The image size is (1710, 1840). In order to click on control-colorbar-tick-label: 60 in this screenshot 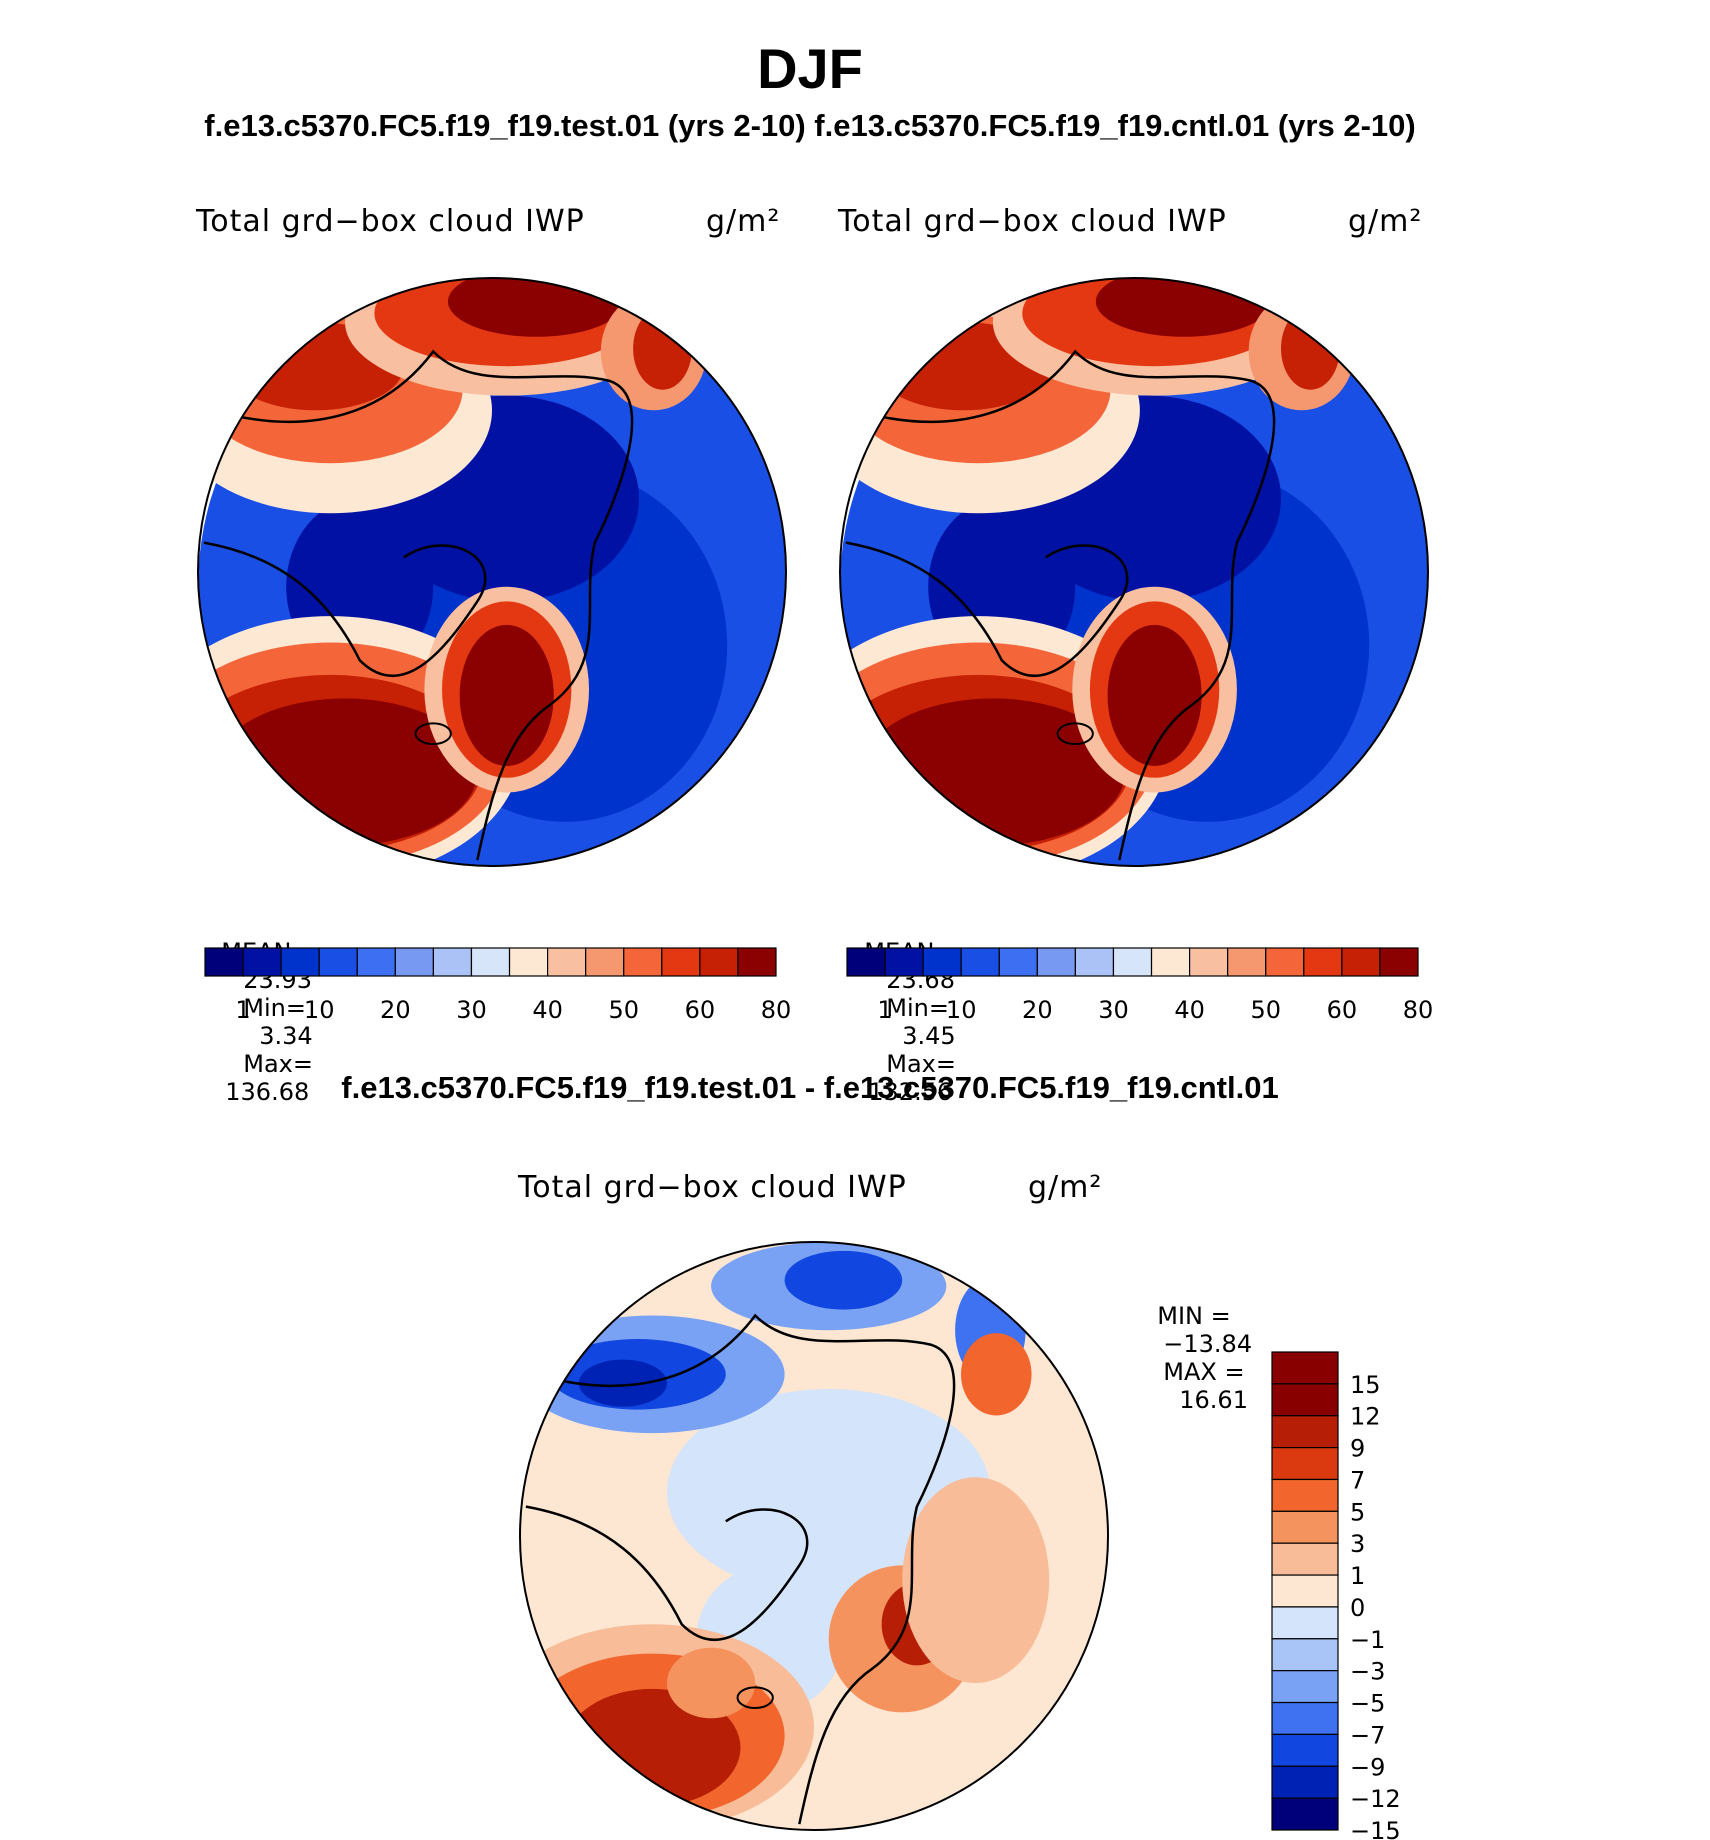, I will do `click(1342, 1010)`.